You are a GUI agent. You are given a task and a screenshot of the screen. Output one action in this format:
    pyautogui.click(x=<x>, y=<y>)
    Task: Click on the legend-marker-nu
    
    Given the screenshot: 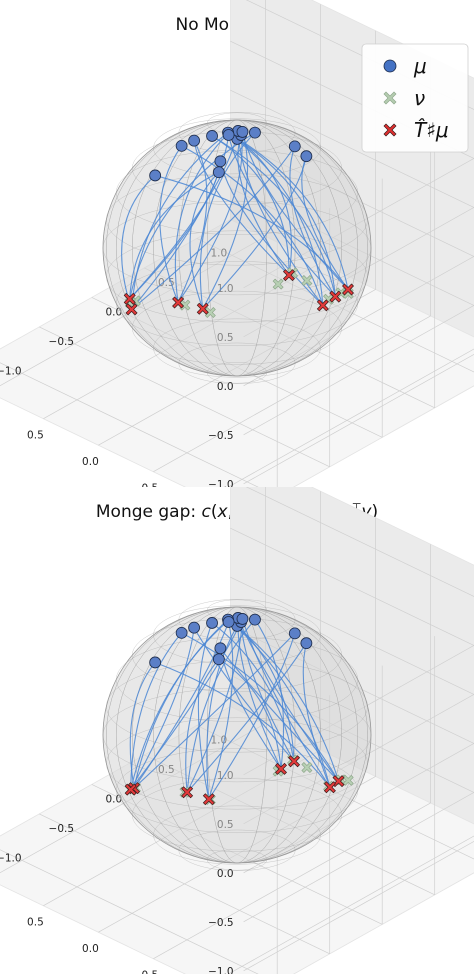 What is the action you would take?
    pyautogui.click(x=390, y=98)
    